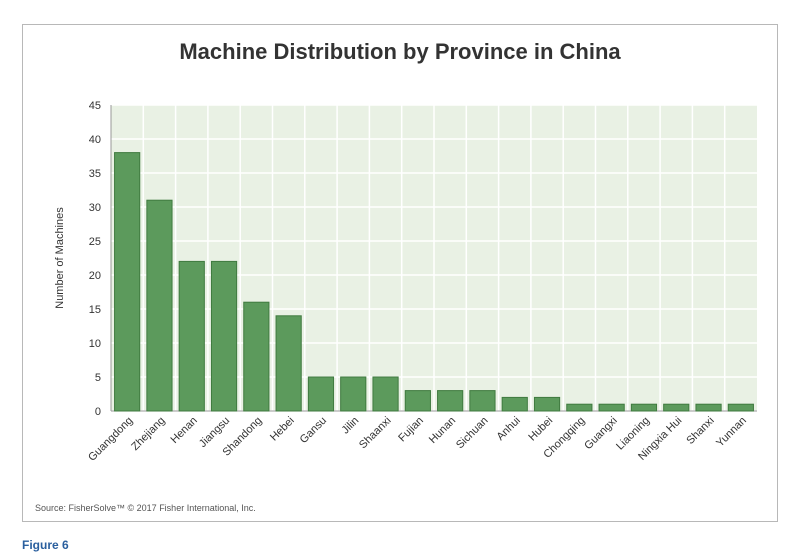  Describe the element at coordinates (45, 545) in the screenshot. I see `figure-label: Figure 6` at that location.